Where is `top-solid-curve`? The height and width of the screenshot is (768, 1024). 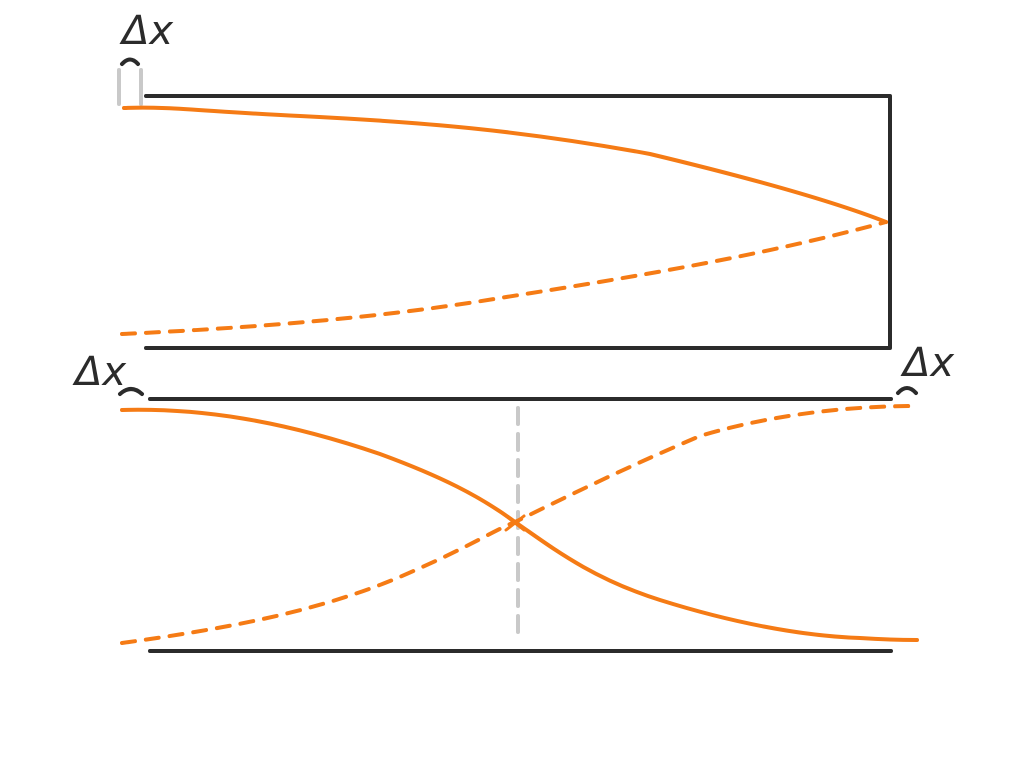
top-solid-curve is located at coordinates (505, 164).